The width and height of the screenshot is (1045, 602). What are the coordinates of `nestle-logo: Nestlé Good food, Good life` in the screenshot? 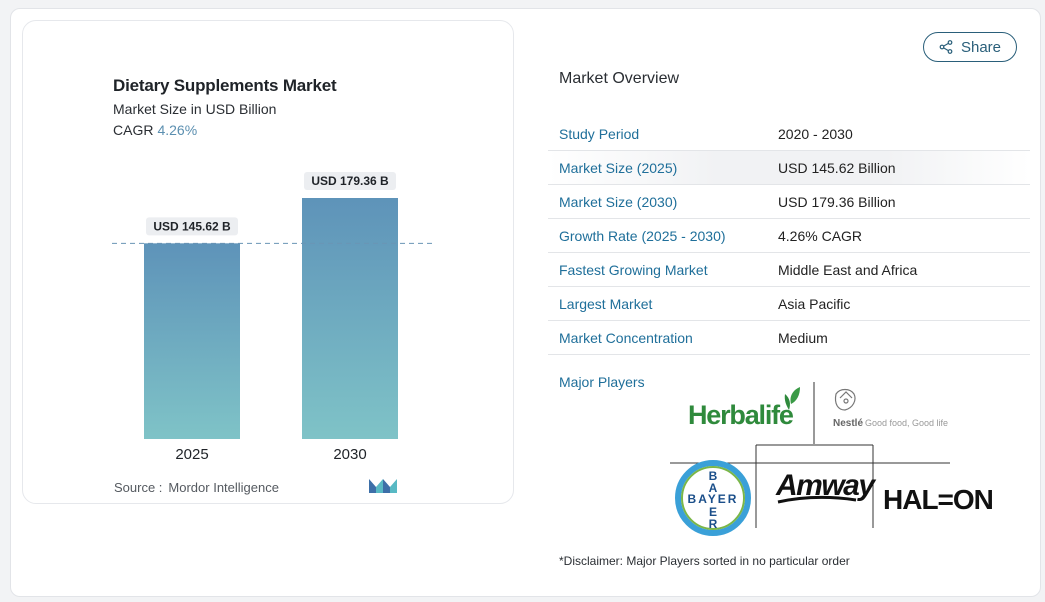 It's located at (890, 409).